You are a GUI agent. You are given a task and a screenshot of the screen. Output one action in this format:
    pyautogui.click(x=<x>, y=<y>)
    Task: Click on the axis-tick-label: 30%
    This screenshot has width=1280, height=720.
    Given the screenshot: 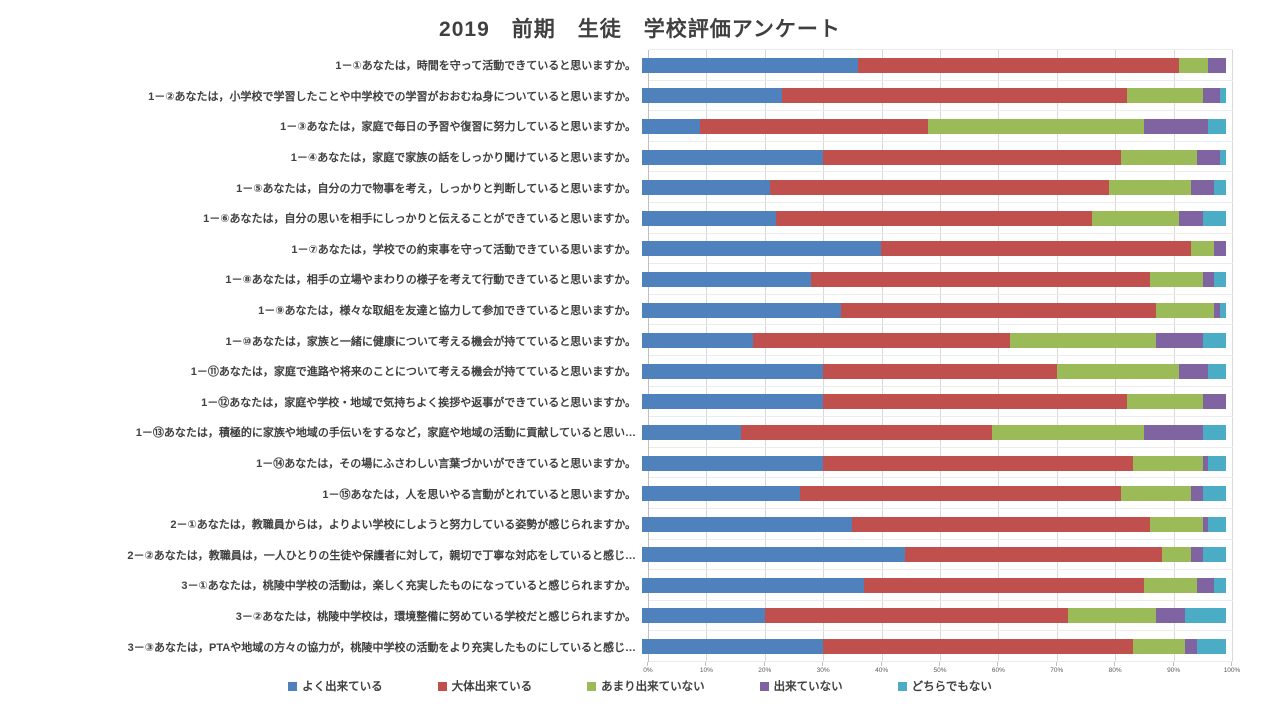 What is the action you would take?
    pyautogui.click(x=823, y=670)
    